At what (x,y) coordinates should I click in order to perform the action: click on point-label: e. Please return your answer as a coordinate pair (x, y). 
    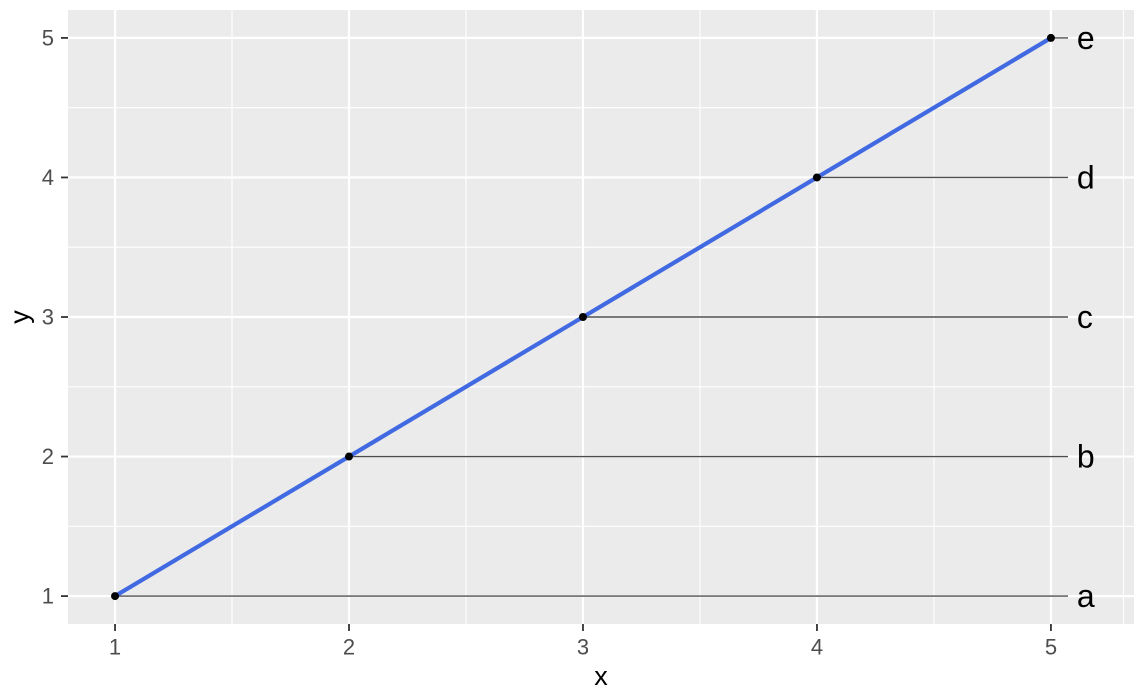
    Looking at the image, I should click on (1086, 38).